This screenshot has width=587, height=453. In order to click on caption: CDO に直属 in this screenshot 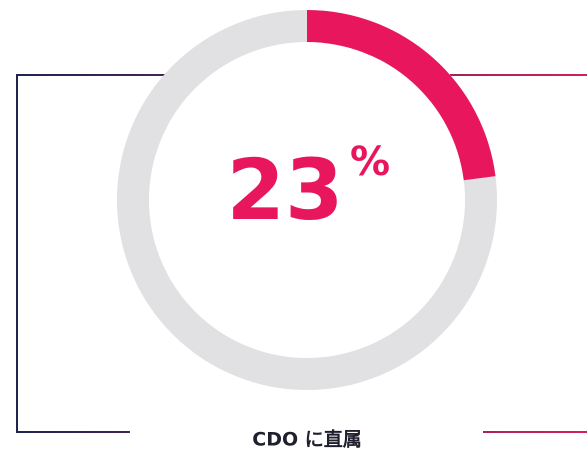, I will do `click(306, 439)`.